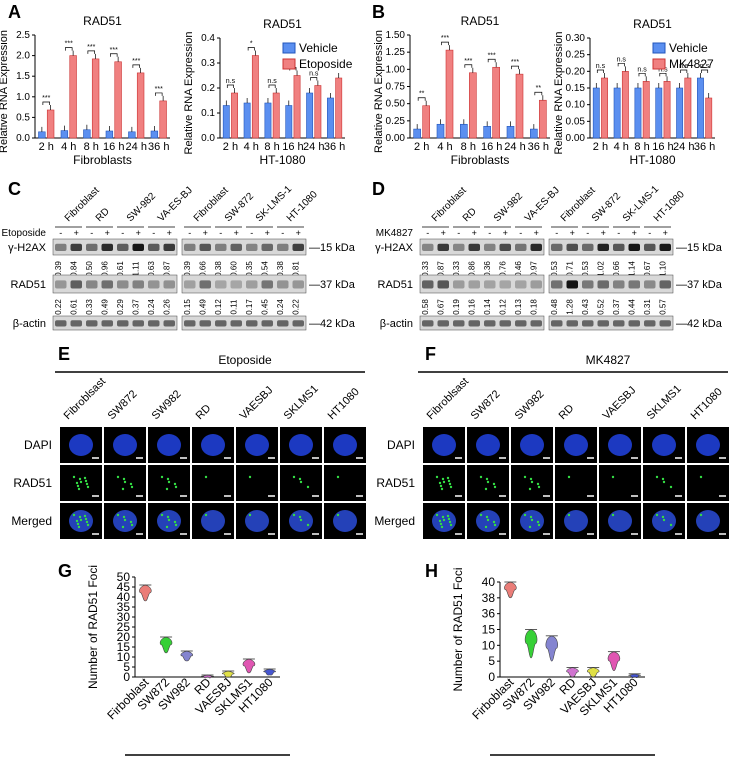 This screenshot has width=735, height=760. Describe the element at coordinates (126, 677) in the screenshot. I see `y-tick-label: 0` at that location.